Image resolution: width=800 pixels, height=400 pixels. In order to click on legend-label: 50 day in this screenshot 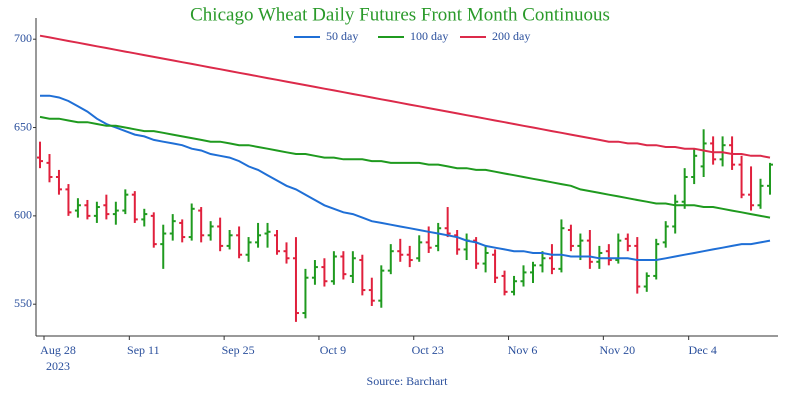, I will do `click(342, 36)`.